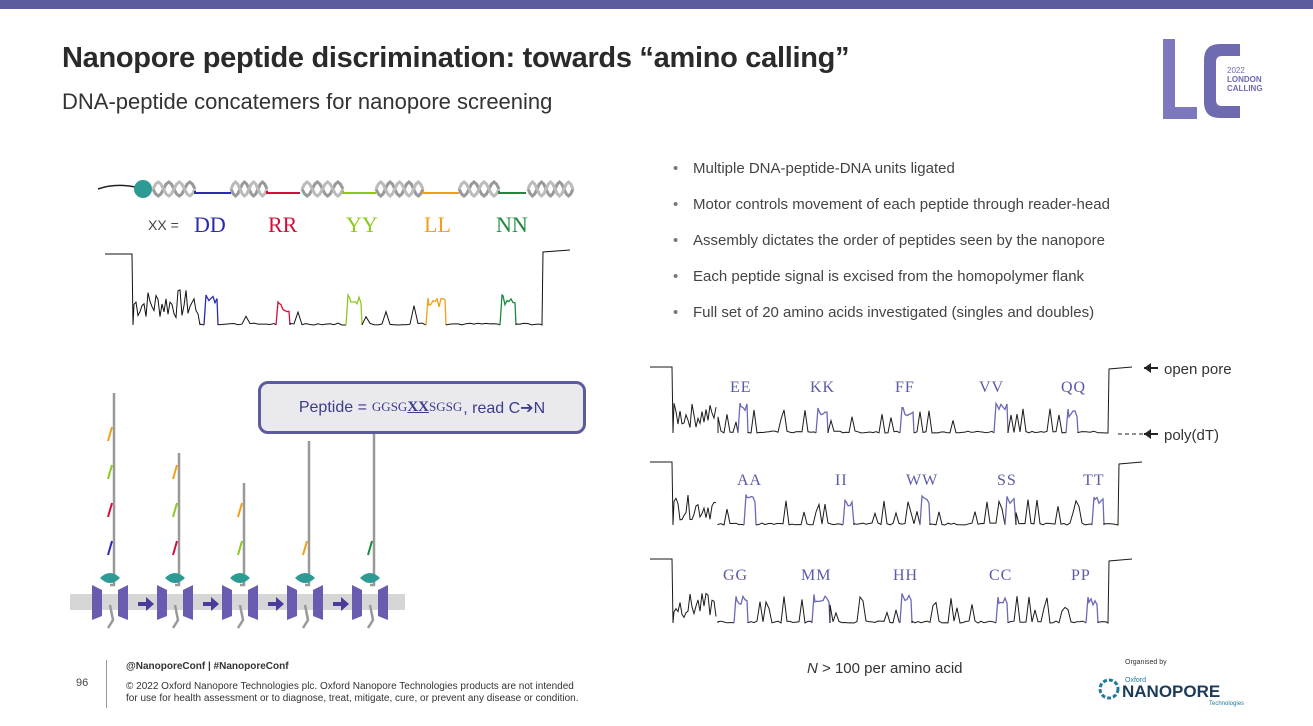 The image size is (1313, 726). I want to click on ont-logo-oxford: Oxford, so click(1135, 680).